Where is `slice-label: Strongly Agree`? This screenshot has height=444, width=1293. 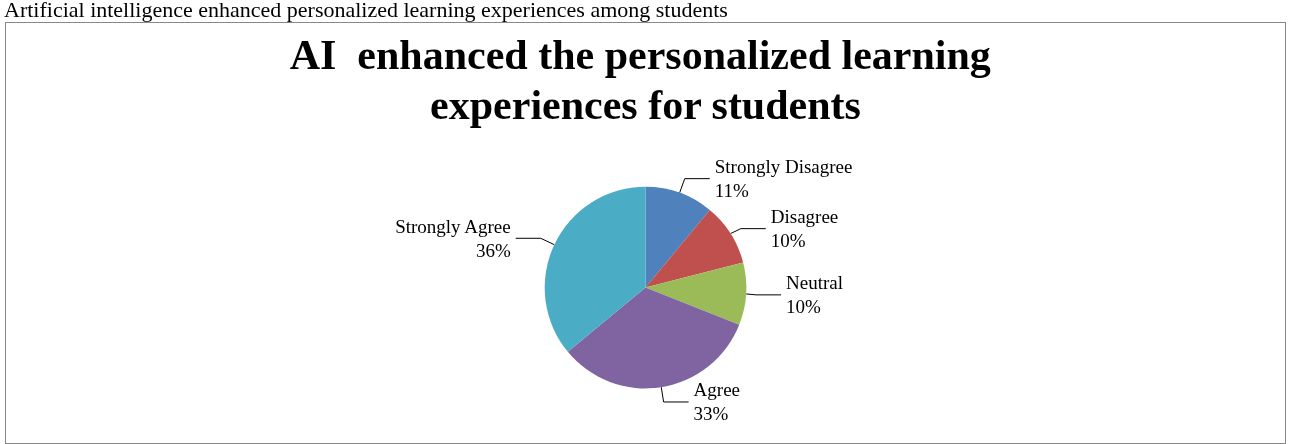
slice-label: Strongly Agree is located at coordinates (453, 226).